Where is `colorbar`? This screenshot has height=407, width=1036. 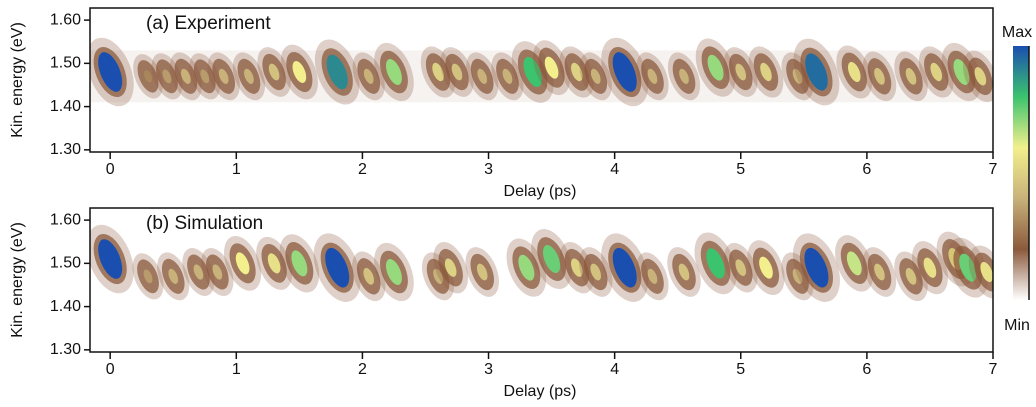 colorbar is located at coordinates (1021, 173).